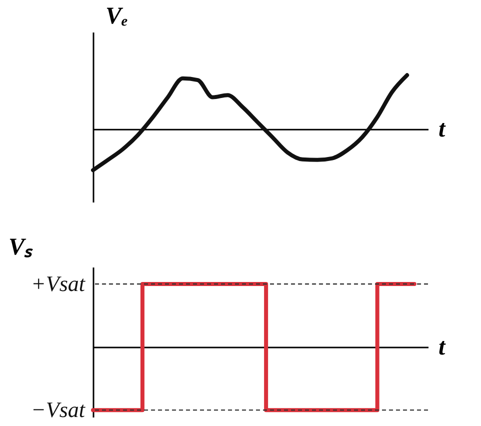 Image resolution: width=481 pixels, height=426 pixels. What do you see at coordinates (58, 283) in the screenshot?
I see `ref-line-label: +Vsat` at bounding box center [58, 283].